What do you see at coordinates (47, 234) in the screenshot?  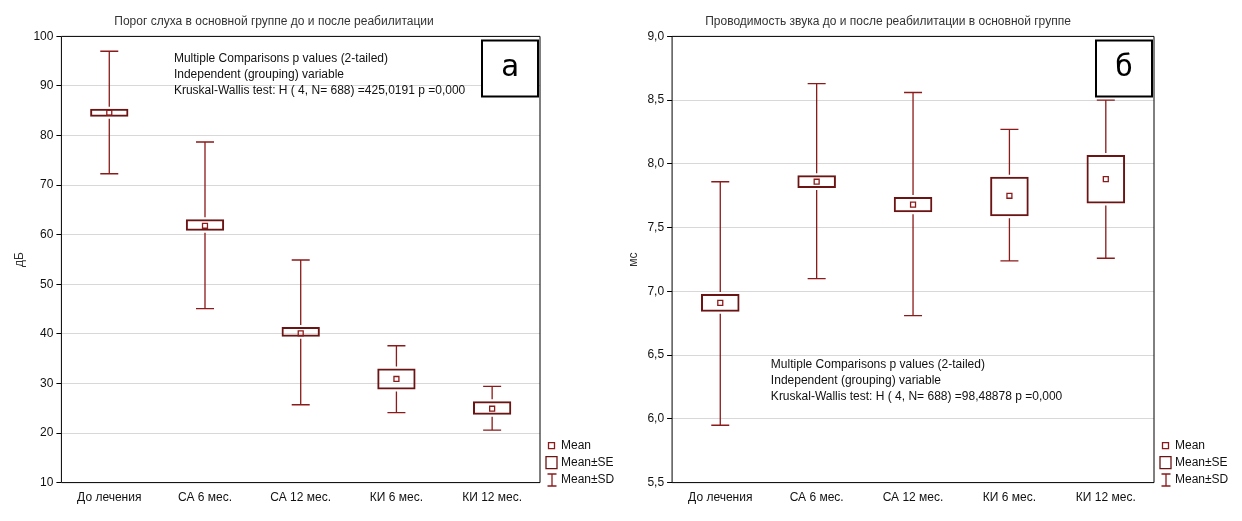 I see `y-tick-label: 60` at bounding box center [47, 234].